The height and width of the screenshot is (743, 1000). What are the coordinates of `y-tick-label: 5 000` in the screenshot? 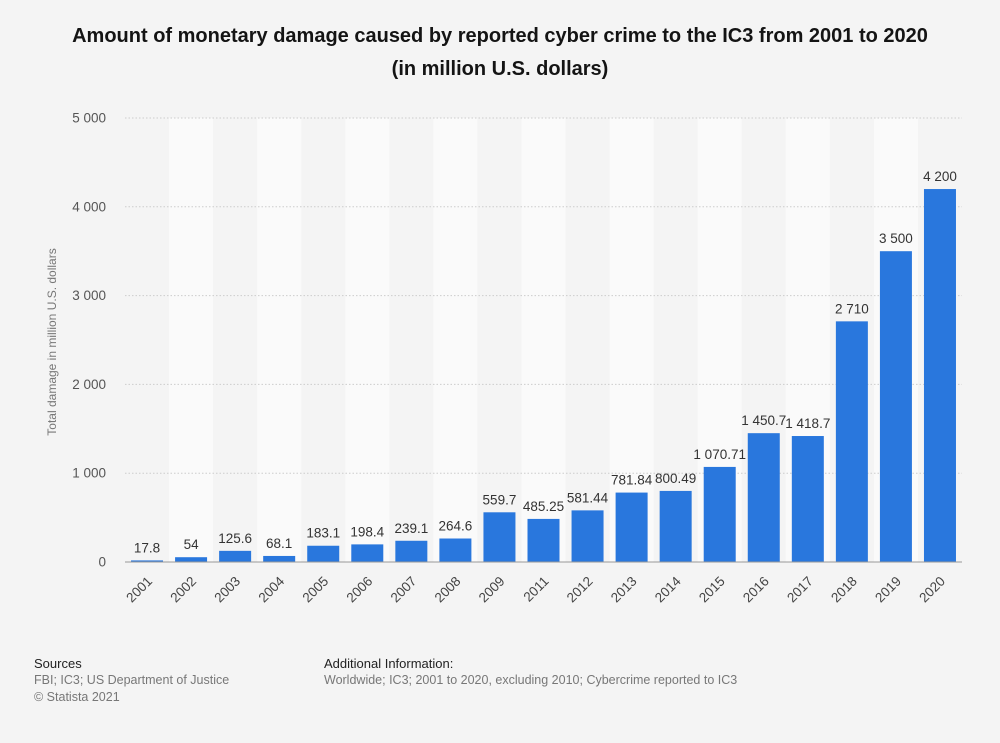 It's located at (89, 118).